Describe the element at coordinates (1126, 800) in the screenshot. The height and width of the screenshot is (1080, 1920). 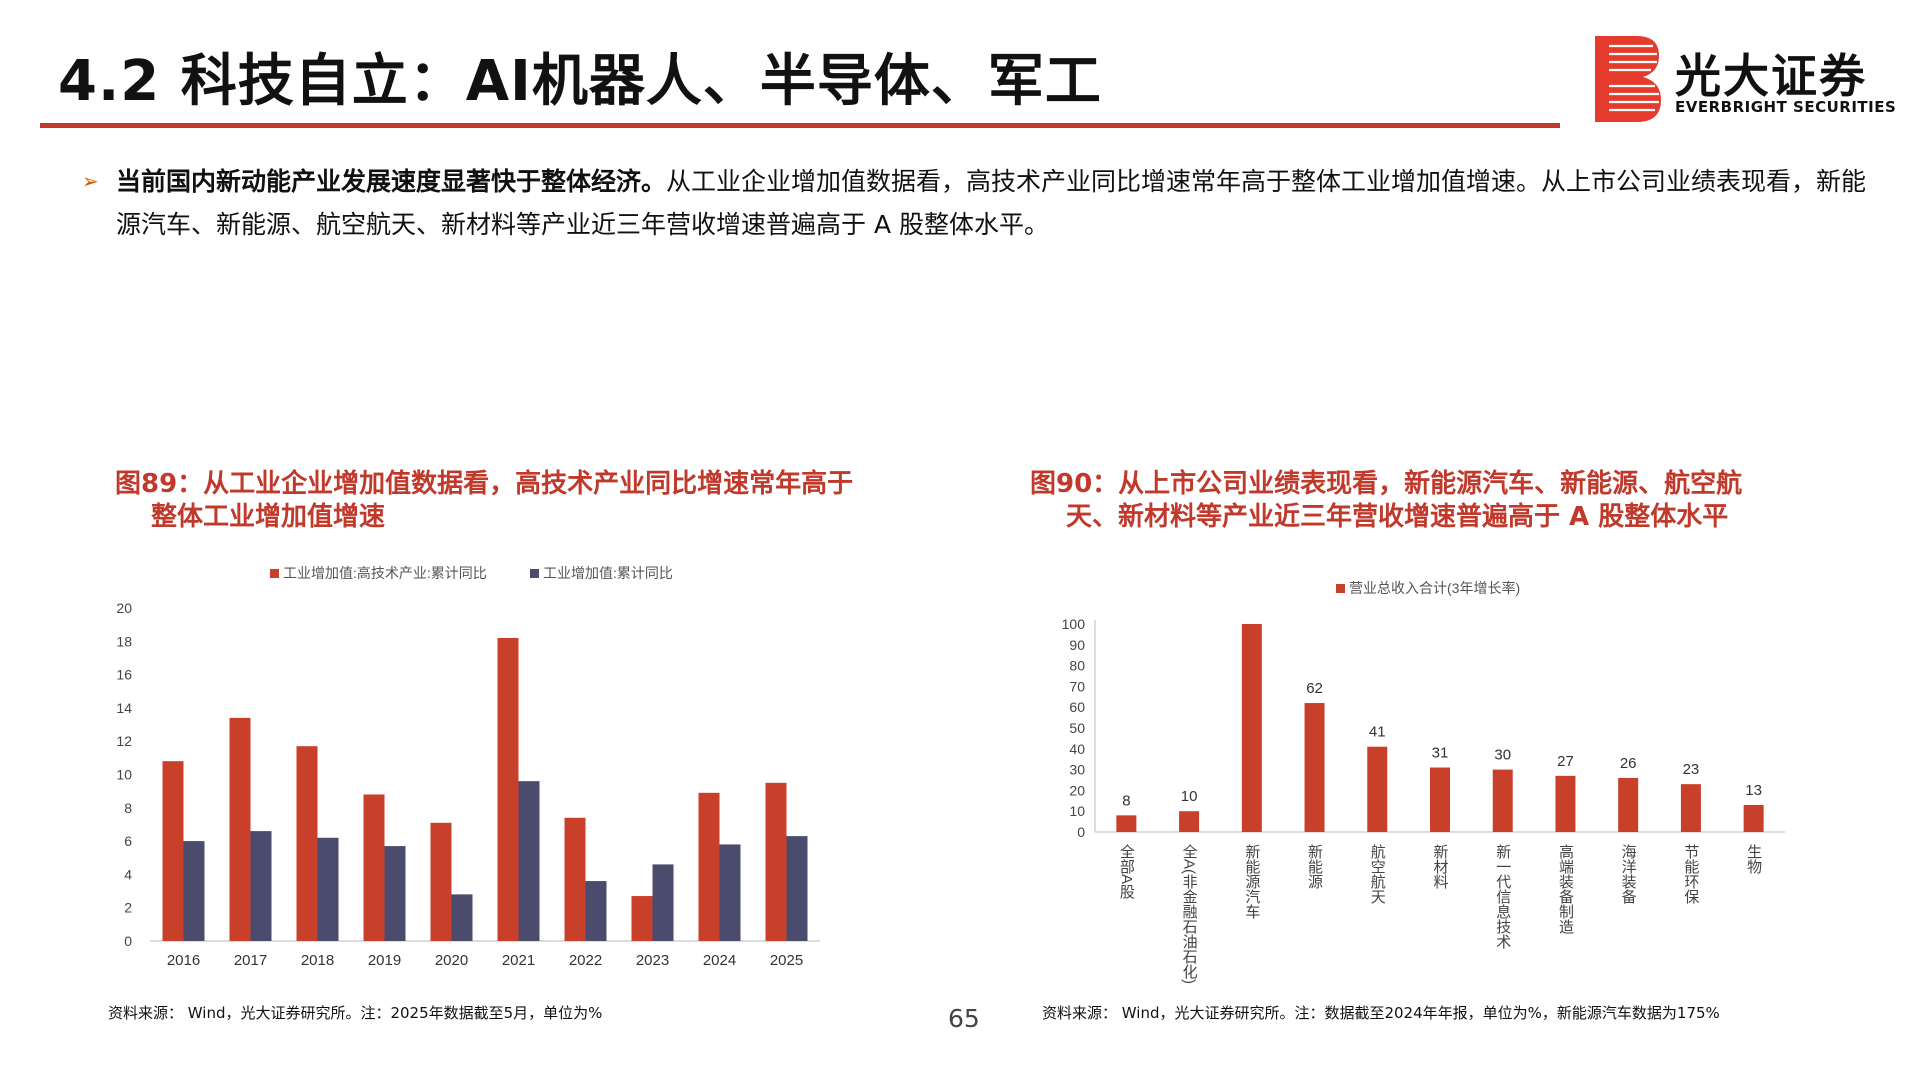
I see `data-label: 8` at that location.